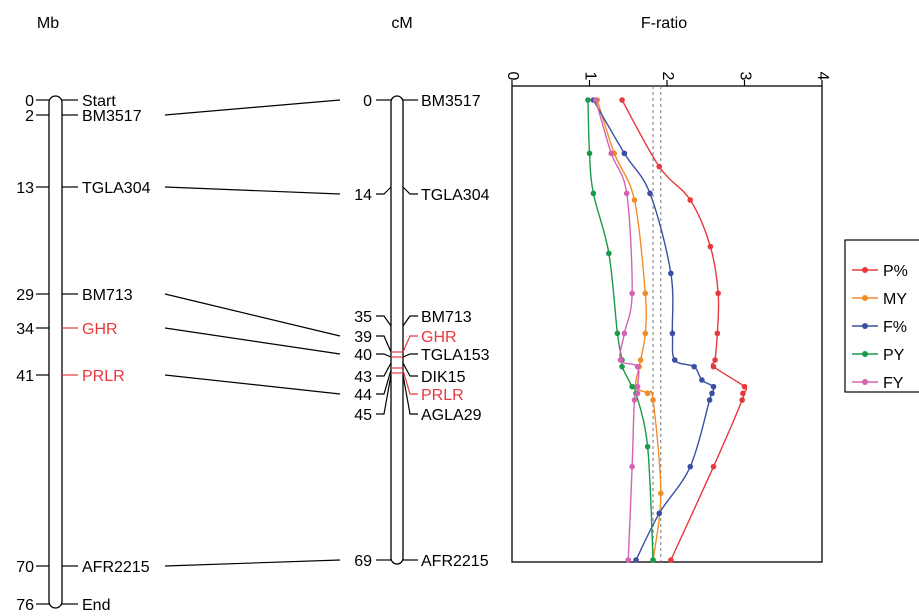 Image resolution: width=919 pixels, height=616 pixels. Describe the element at coordinates (512, 76) in the screenshot. I see `x-tick-label: 0` at that location.